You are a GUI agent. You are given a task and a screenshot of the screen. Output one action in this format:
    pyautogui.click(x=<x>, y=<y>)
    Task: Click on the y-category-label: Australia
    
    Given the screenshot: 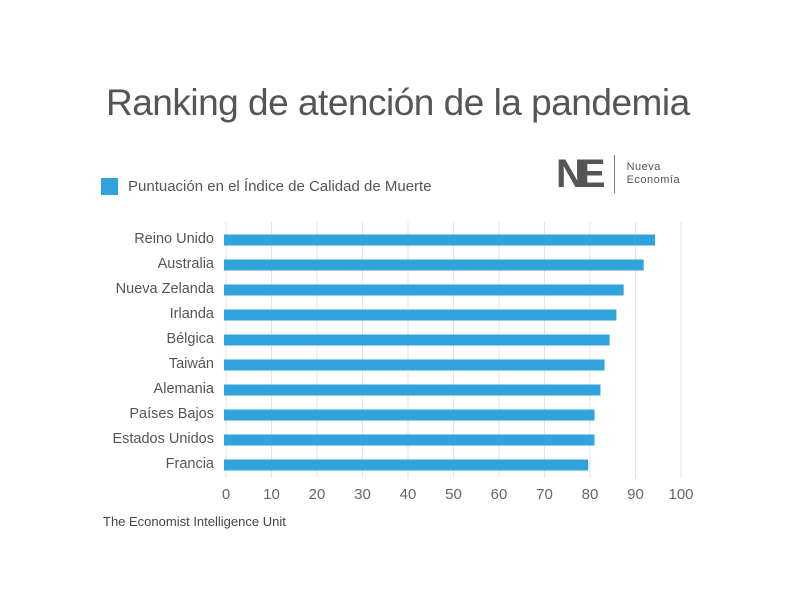 What is the action you would take?
    pyautogui.click(x=186, y=264)
    